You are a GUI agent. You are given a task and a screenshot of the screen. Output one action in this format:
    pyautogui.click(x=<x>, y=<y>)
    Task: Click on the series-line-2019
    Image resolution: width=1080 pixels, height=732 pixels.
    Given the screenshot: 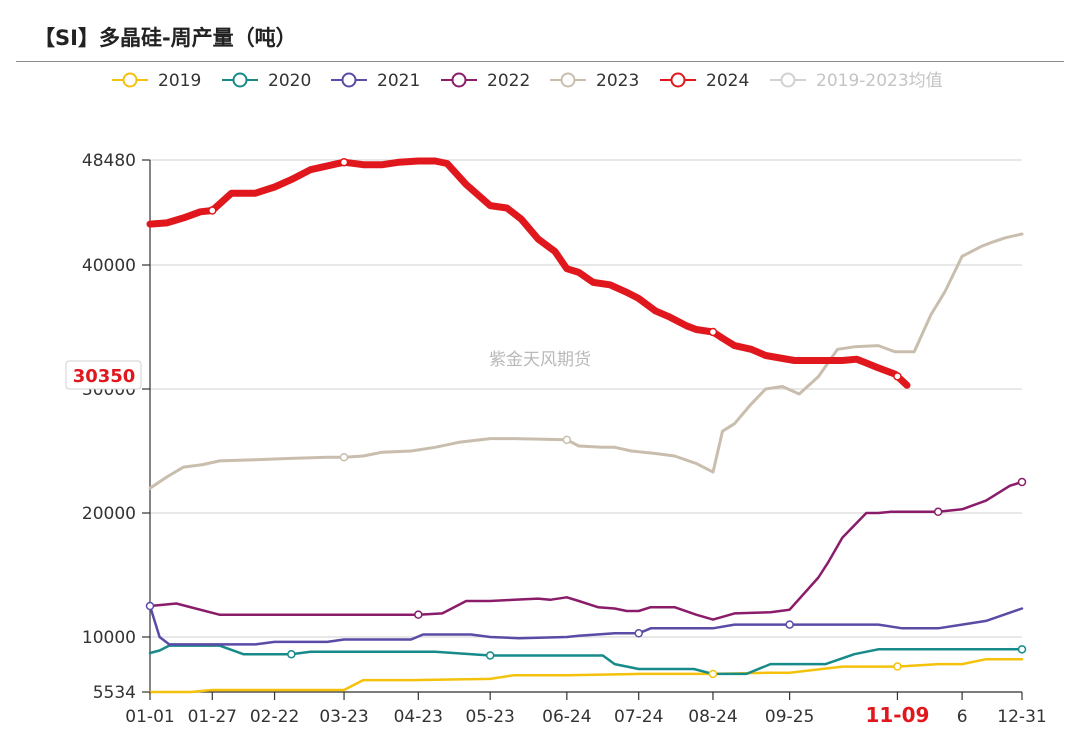 What is the action you would take?
    pyautogui.click(x=586, y=675)
    